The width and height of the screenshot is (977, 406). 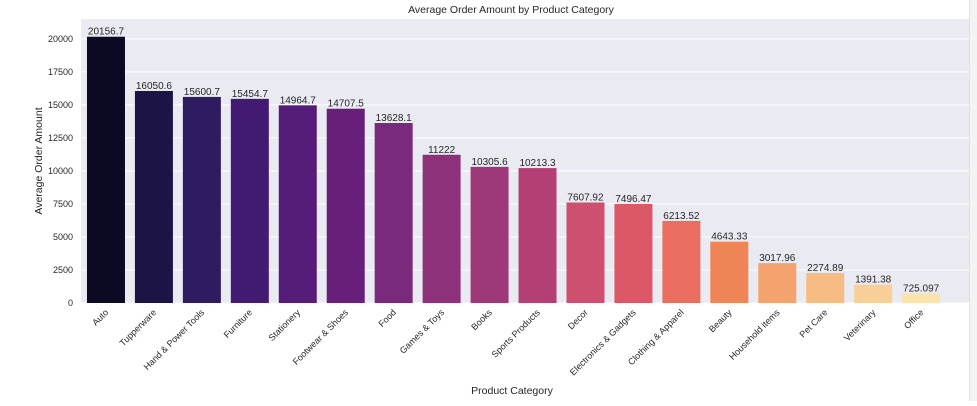 What do you see at coordinates (298, 100) in the screenshot?
I see `bar-value-label: 14964.7` at bounding box center [298, 100].